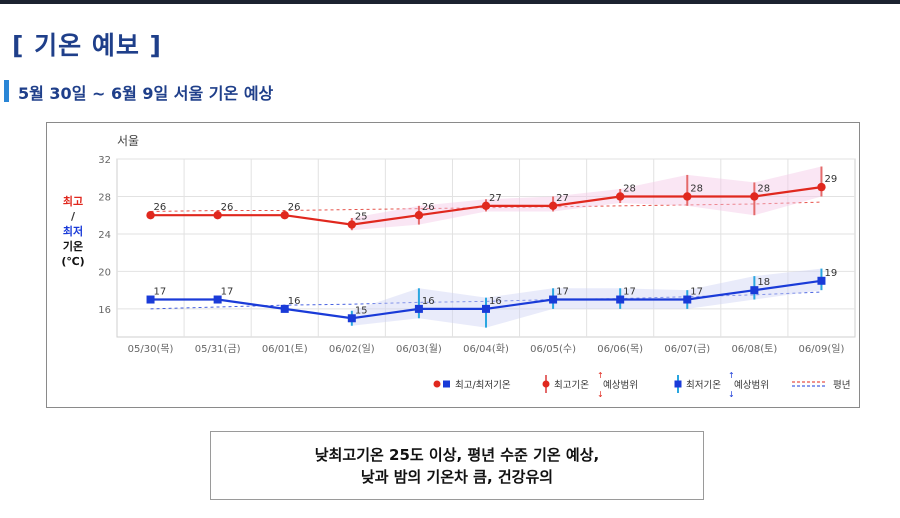 This screenshot has width=900, height=518. What do you see at coordinates (352, 349) in the screenshot?
I see `x-tick-label: 06/02(일)` at bounding box center [352, 349].